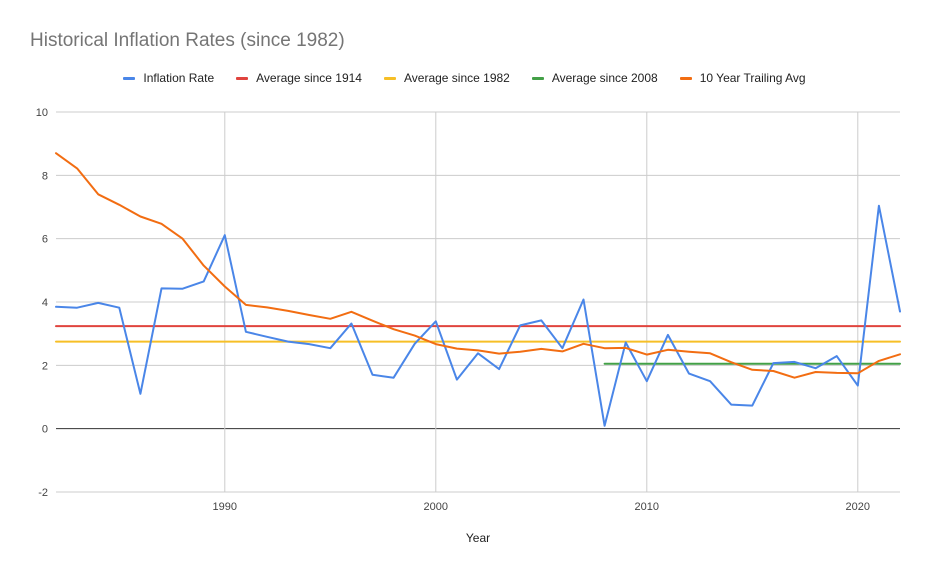 This screenshot has height=574, width=929. What do you see at coordinates (45, 430) in the screenshot?
I see `y-tick-label: 0` at bounding box center [45, 430].